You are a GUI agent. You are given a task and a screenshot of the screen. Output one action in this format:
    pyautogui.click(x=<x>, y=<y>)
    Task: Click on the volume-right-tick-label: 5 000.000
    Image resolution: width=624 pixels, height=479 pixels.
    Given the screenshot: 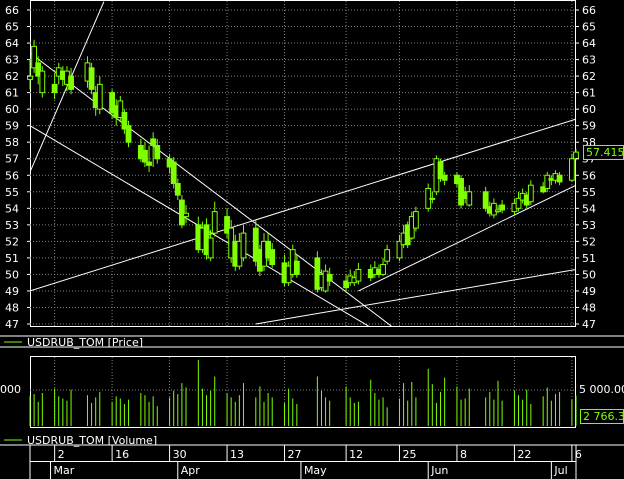 What is the action you would take?
    pyautogui.click(x=601, y=389)
    